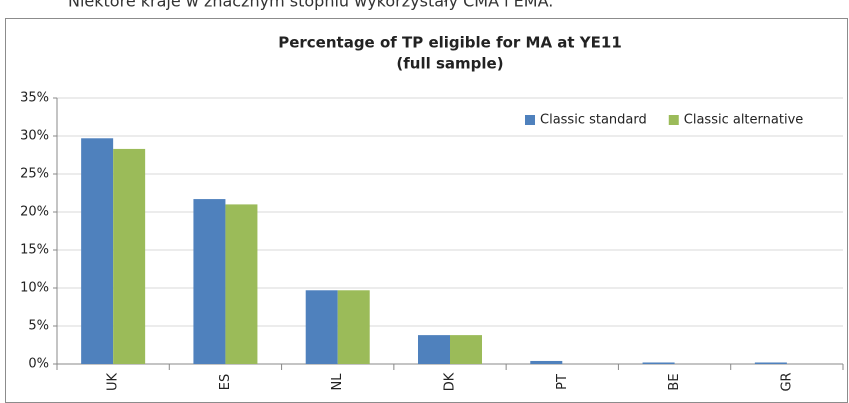  What do you see at coordinates (225, 382) in the screenshot?
I see `x-tick-label: ES` at bounding box center [225, 382].